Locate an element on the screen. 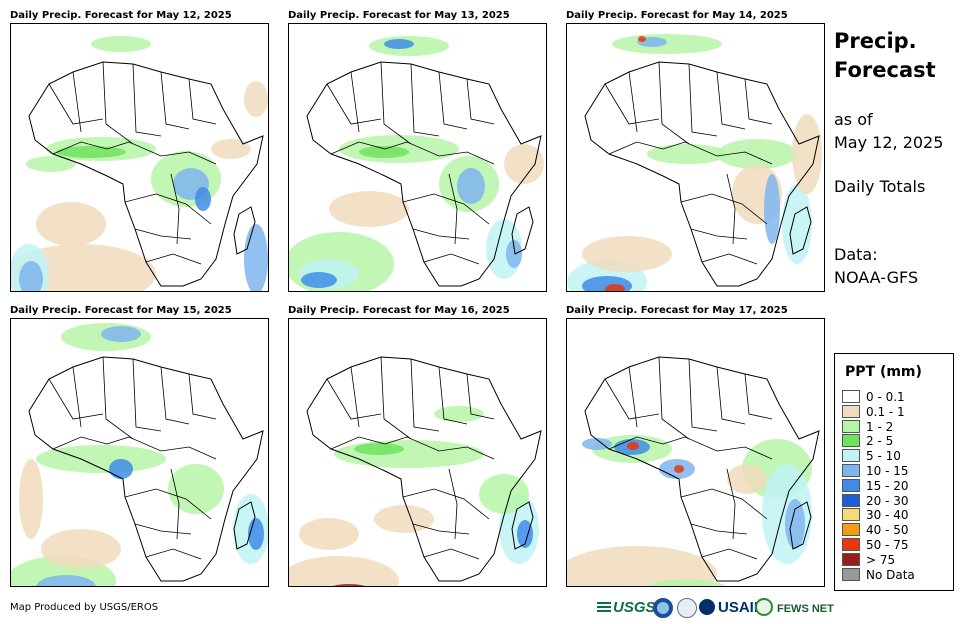 The image size is (970, 624). legend-item: 50 - 75 is located at coordinates (875, 545).